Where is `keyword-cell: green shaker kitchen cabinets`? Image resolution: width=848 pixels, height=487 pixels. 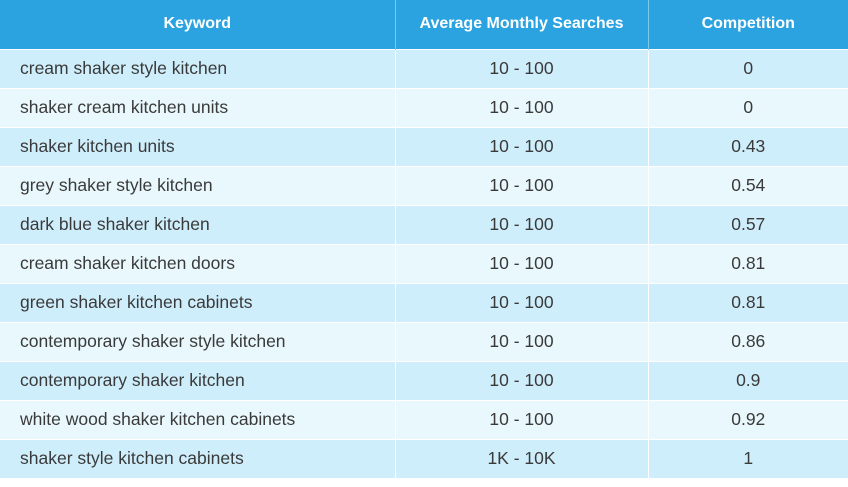
keyword-cell: green shaker kitchen cabinets is located at coordinates (198, 302).